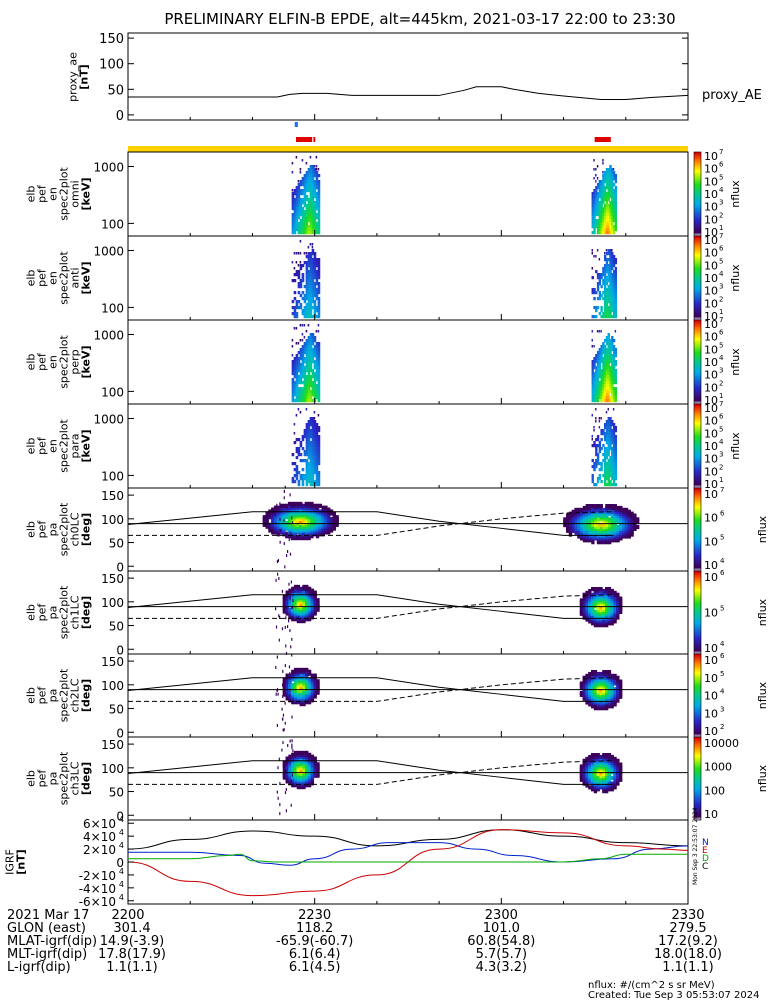  Describe the element at coordinates (721, 467) in the screenshot. I see `colorbar-tick-exponent: 2` at that location.